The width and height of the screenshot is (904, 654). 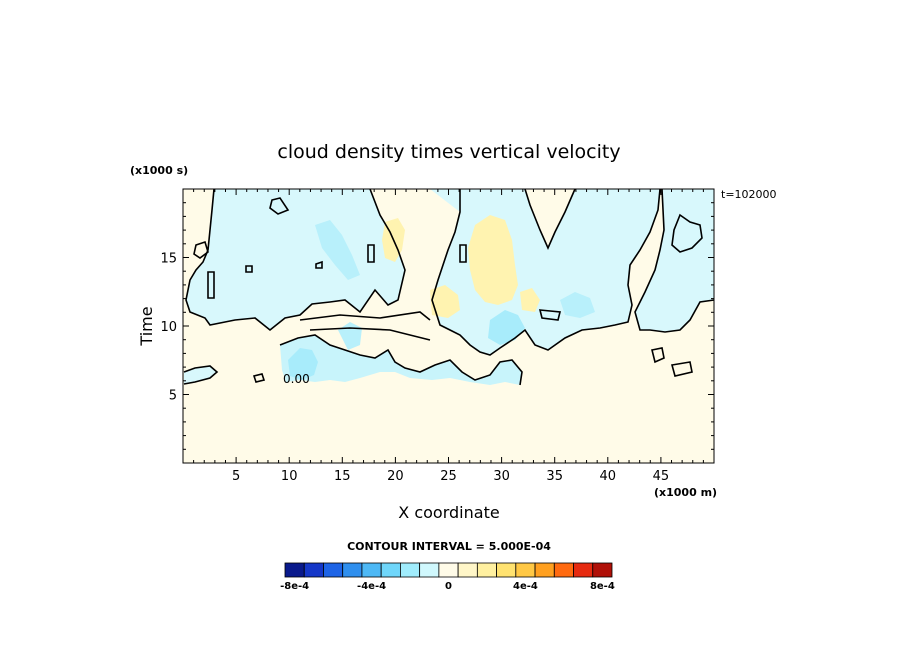 I want to click on y-tick-label: 10, so click(x=168, y=327).